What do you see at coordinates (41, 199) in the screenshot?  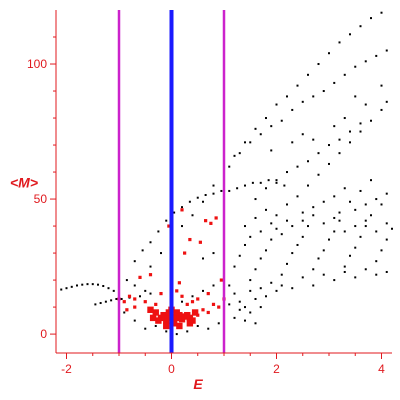 I see `y-tick-label: 50` at bounding box center [41, 199].